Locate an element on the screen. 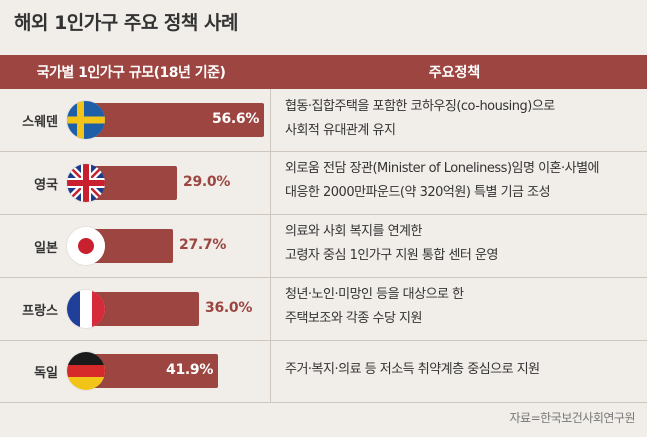  value-label: 36.0% is located at coordinates (229, 308).